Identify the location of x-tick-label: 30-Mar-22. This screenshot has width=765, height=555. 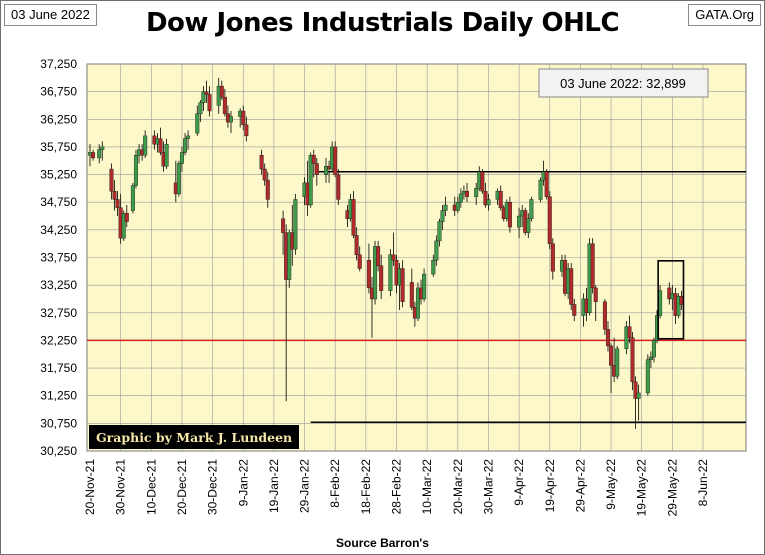
(488, 487).